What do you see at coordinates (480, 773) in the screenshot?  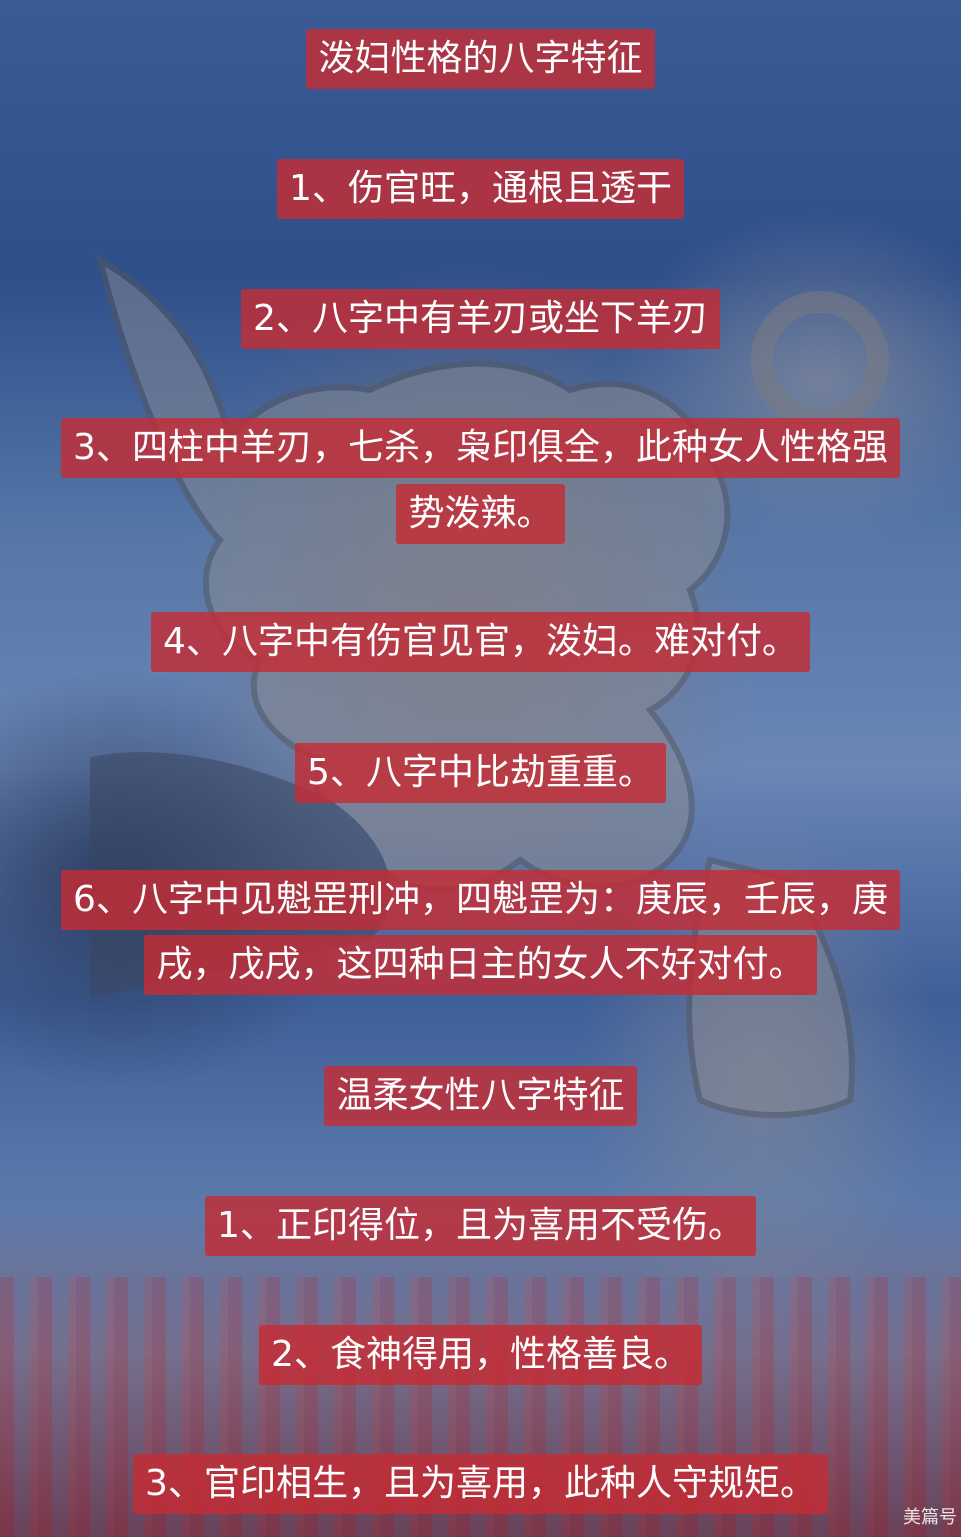 I see `shrew-item-5: 5、八字中比劫重重。` at bounding box center [480, 773].